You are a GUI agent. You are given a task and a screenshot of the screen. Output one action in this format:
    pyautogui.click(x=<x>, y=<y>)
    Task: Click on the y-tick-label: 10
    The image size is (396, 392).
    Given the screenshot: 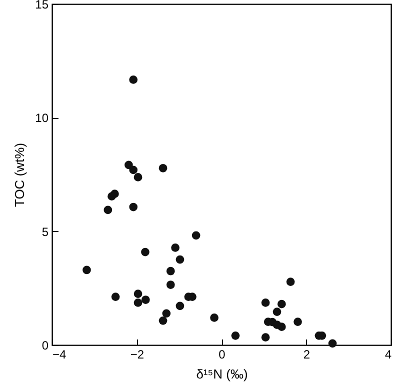 What is the action you would take?
    pyautogui.click(x=42, y=118)
    